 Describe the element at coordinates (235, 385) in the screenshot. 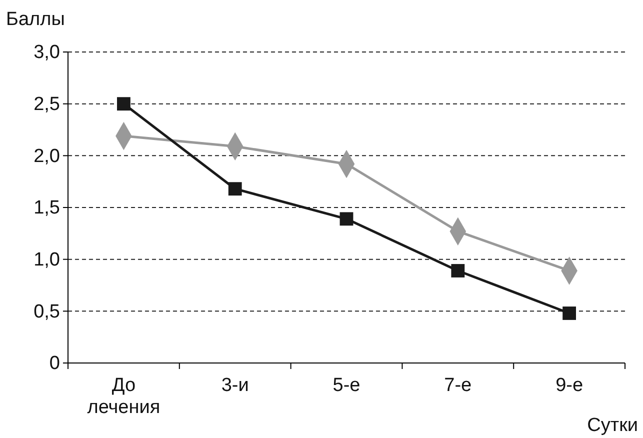

I see `x-tick-label: 3-и` at that location.